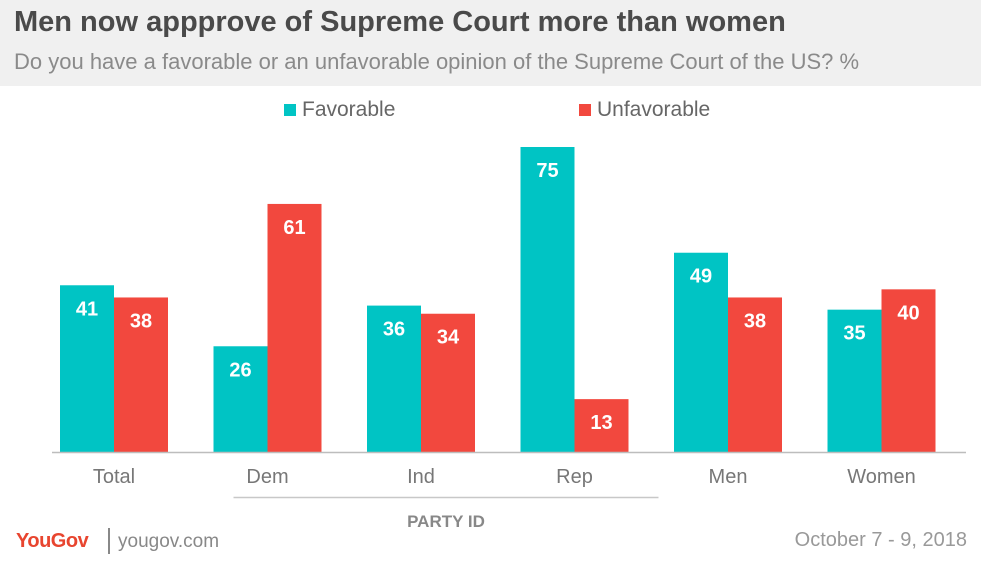  What do you see at coordinates (547, 299) in the screenshot?
I see `bar-favorable-rep` at bounding box center [547, 299].